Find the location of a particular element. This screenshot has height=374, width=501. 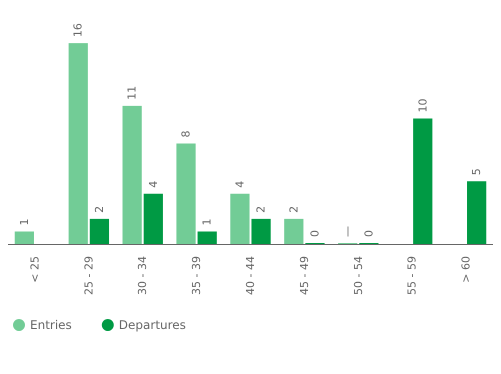

data-label: 11 is located at coordinates (132, 93).